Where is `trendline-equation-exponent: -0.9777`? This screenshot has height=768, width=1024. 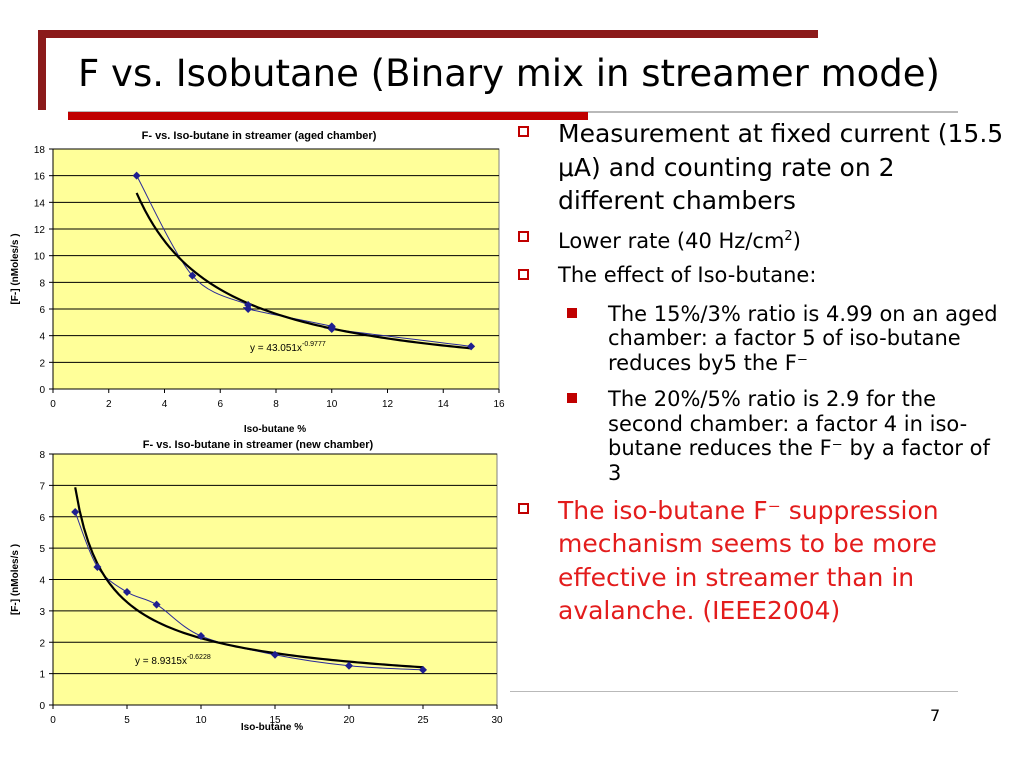 trendline-equation-exponent: -0.9777 is located at coordinates (314, 344).